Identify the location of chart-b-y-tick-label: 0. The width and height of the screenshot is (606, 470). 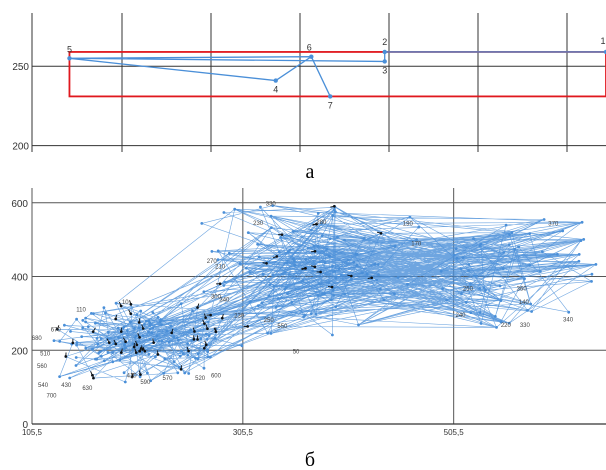
(25, 425).